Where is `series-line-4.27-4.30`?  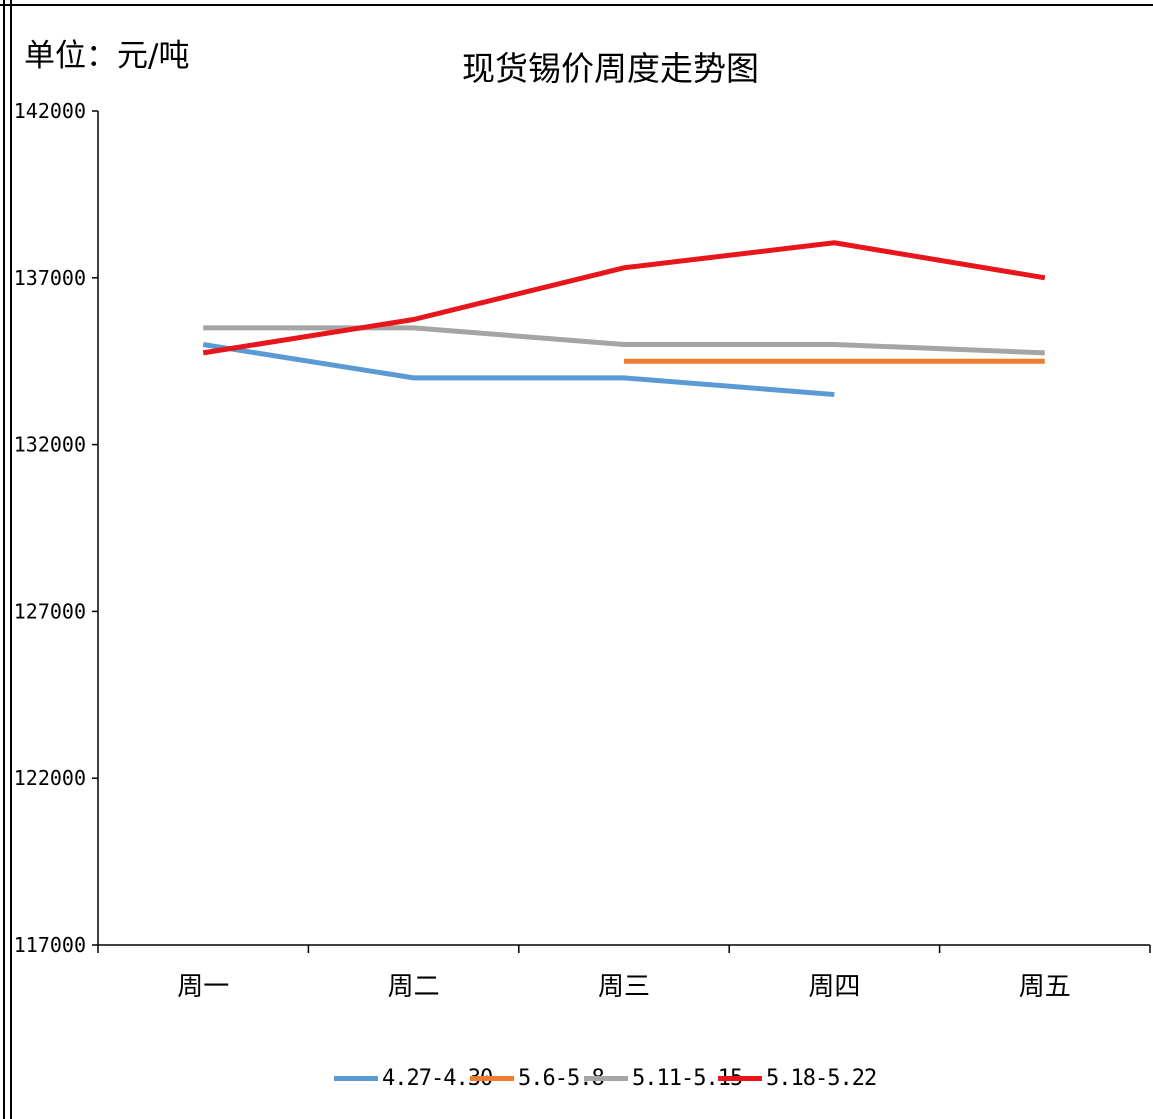 series-line-4.27-4.30 is located at coordinates (518, 370).